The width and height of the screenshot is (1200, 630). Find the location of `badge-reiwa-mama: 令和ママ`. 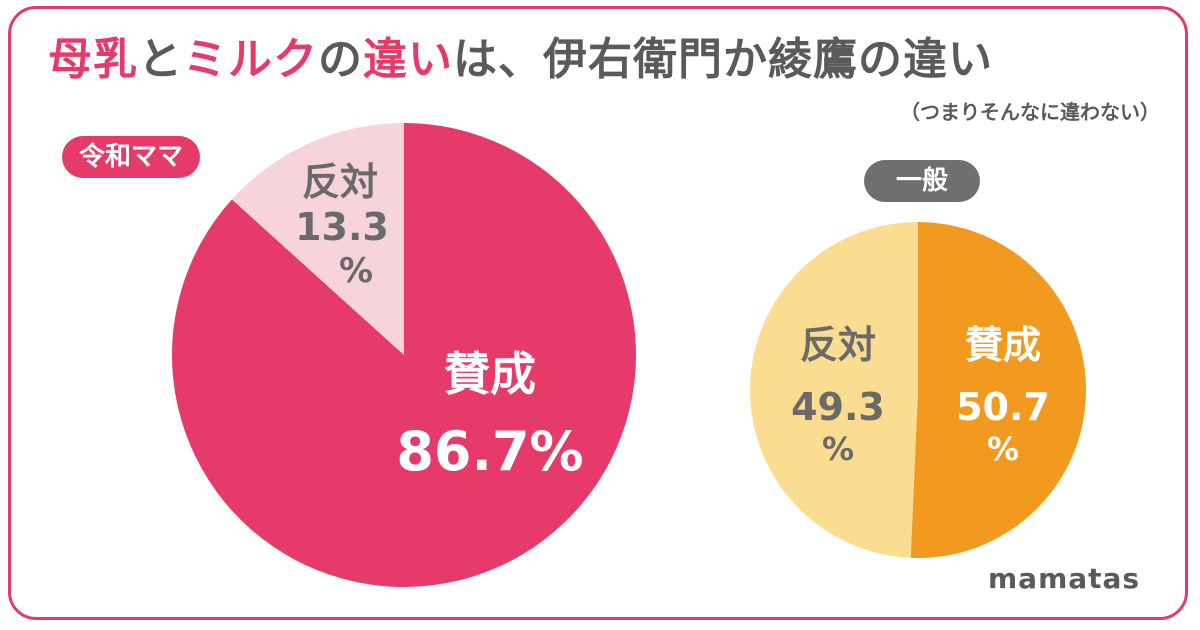

badge-reiwa-mama: 令和ママ is located at coordinates (131, 157).